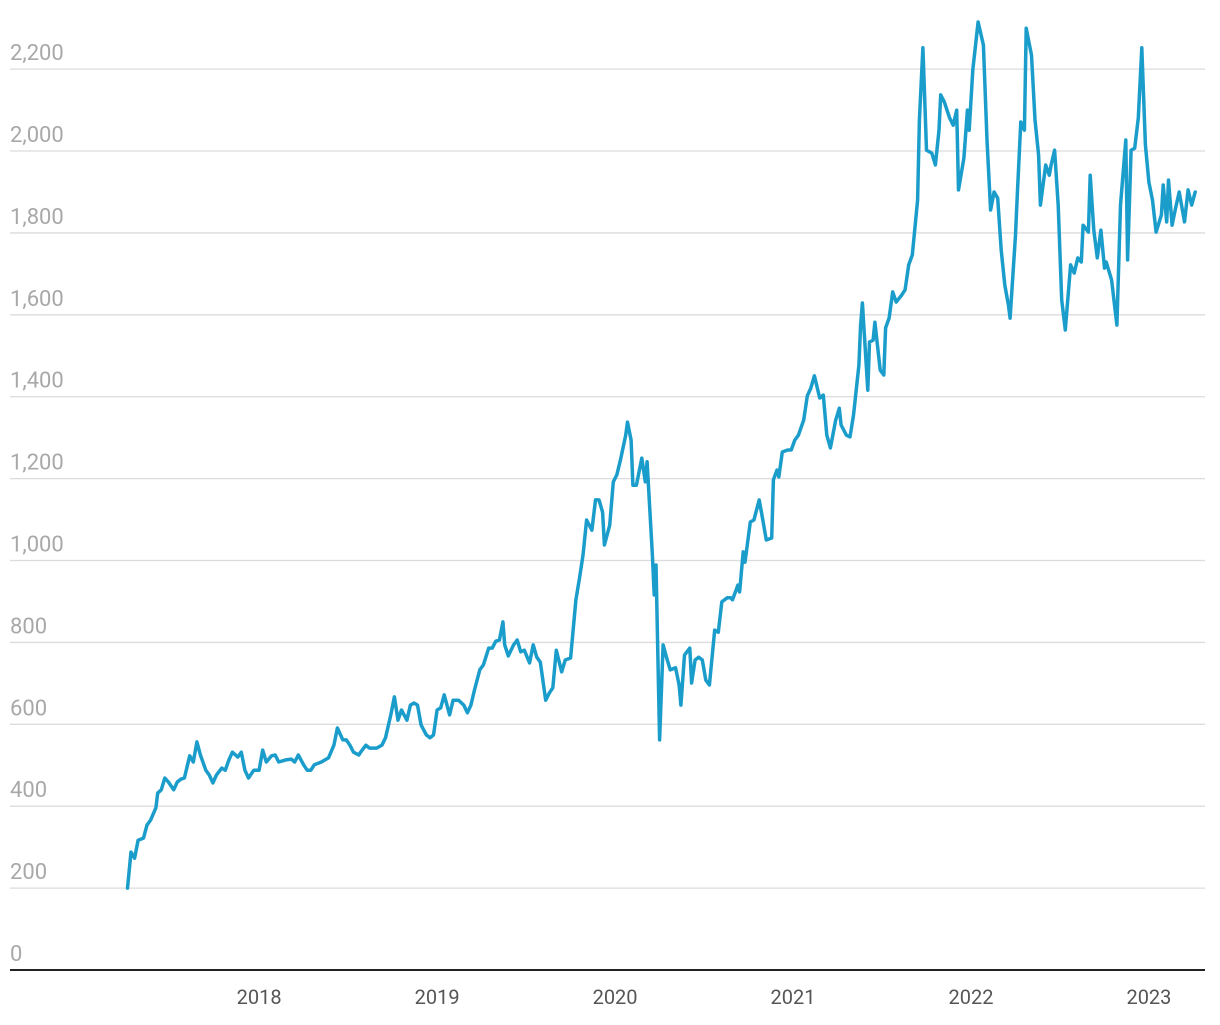 The image size is (1220, 1025). Describe the element at coordinates (437, 997) in the screenshot. I see `x-tick-label: 2019` at that location.